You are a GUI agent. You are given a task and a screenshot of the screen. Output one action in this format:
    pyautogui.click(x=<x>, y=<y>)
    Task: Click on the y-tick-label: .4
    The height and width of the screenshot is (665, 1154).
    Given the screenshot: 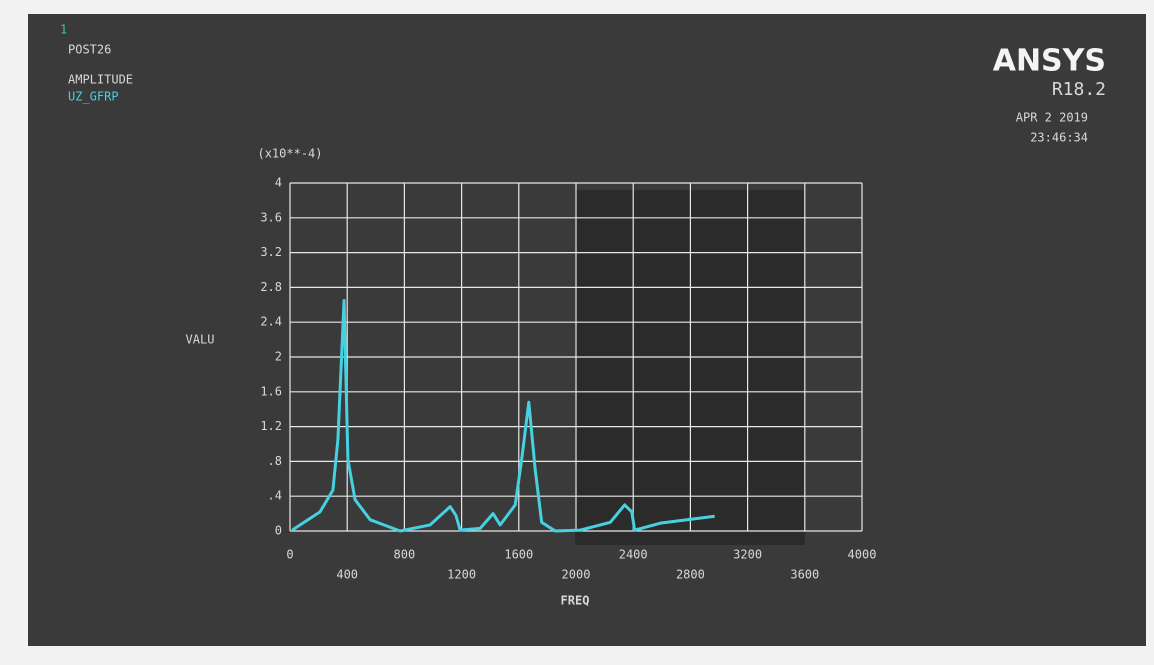 What is the action you would take?
    pyautogui.click(x=275, y=496)
    